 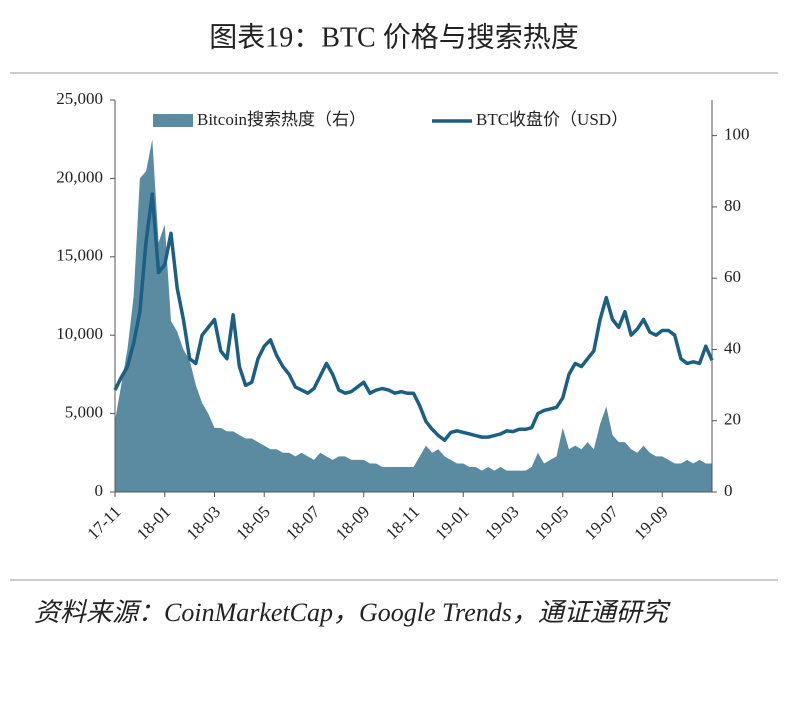 What do you see at coordinates (153, 522) in the screenshot?
I see `x-tick-label: 18-01` at bounding box center [153, 522].